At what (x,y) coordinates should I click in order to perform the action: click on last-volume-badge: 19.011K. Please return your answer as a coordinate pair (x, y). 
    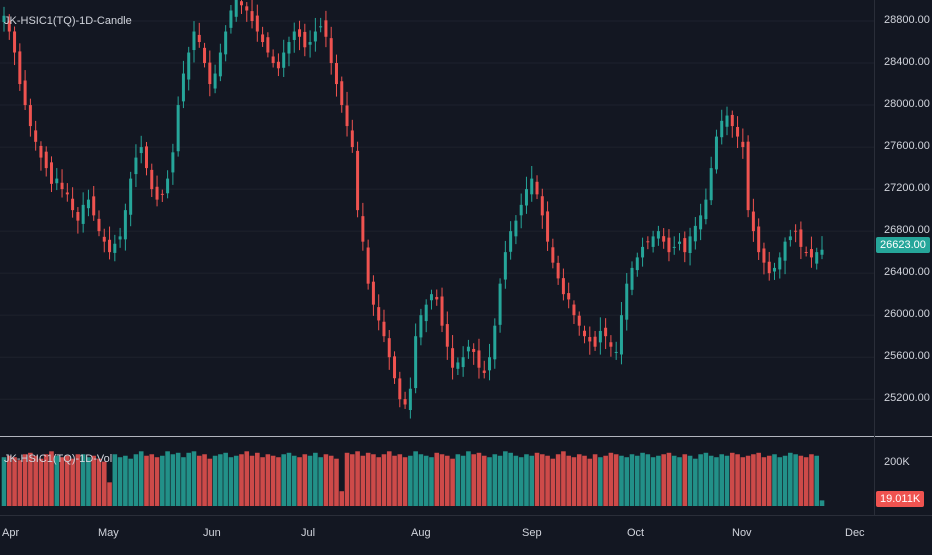
    Looking at the image, I should click on (900, 499).